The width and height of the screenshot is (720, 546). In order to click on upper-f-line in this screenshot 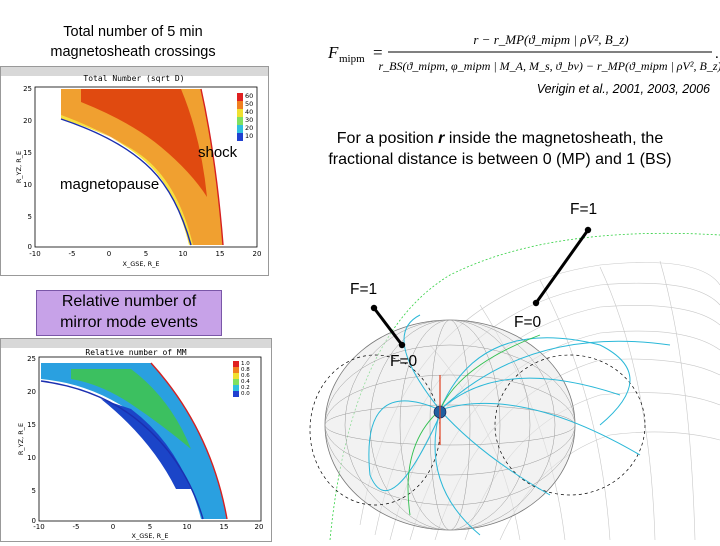, I will do `click(562, 266)`.